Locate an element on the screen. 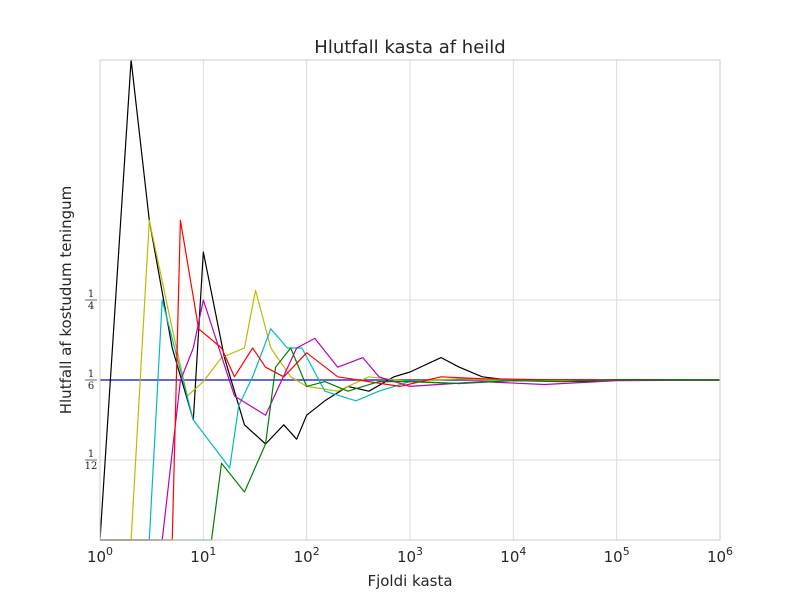  x-tick-exponent: 4 is located at coordinates (522, 551).